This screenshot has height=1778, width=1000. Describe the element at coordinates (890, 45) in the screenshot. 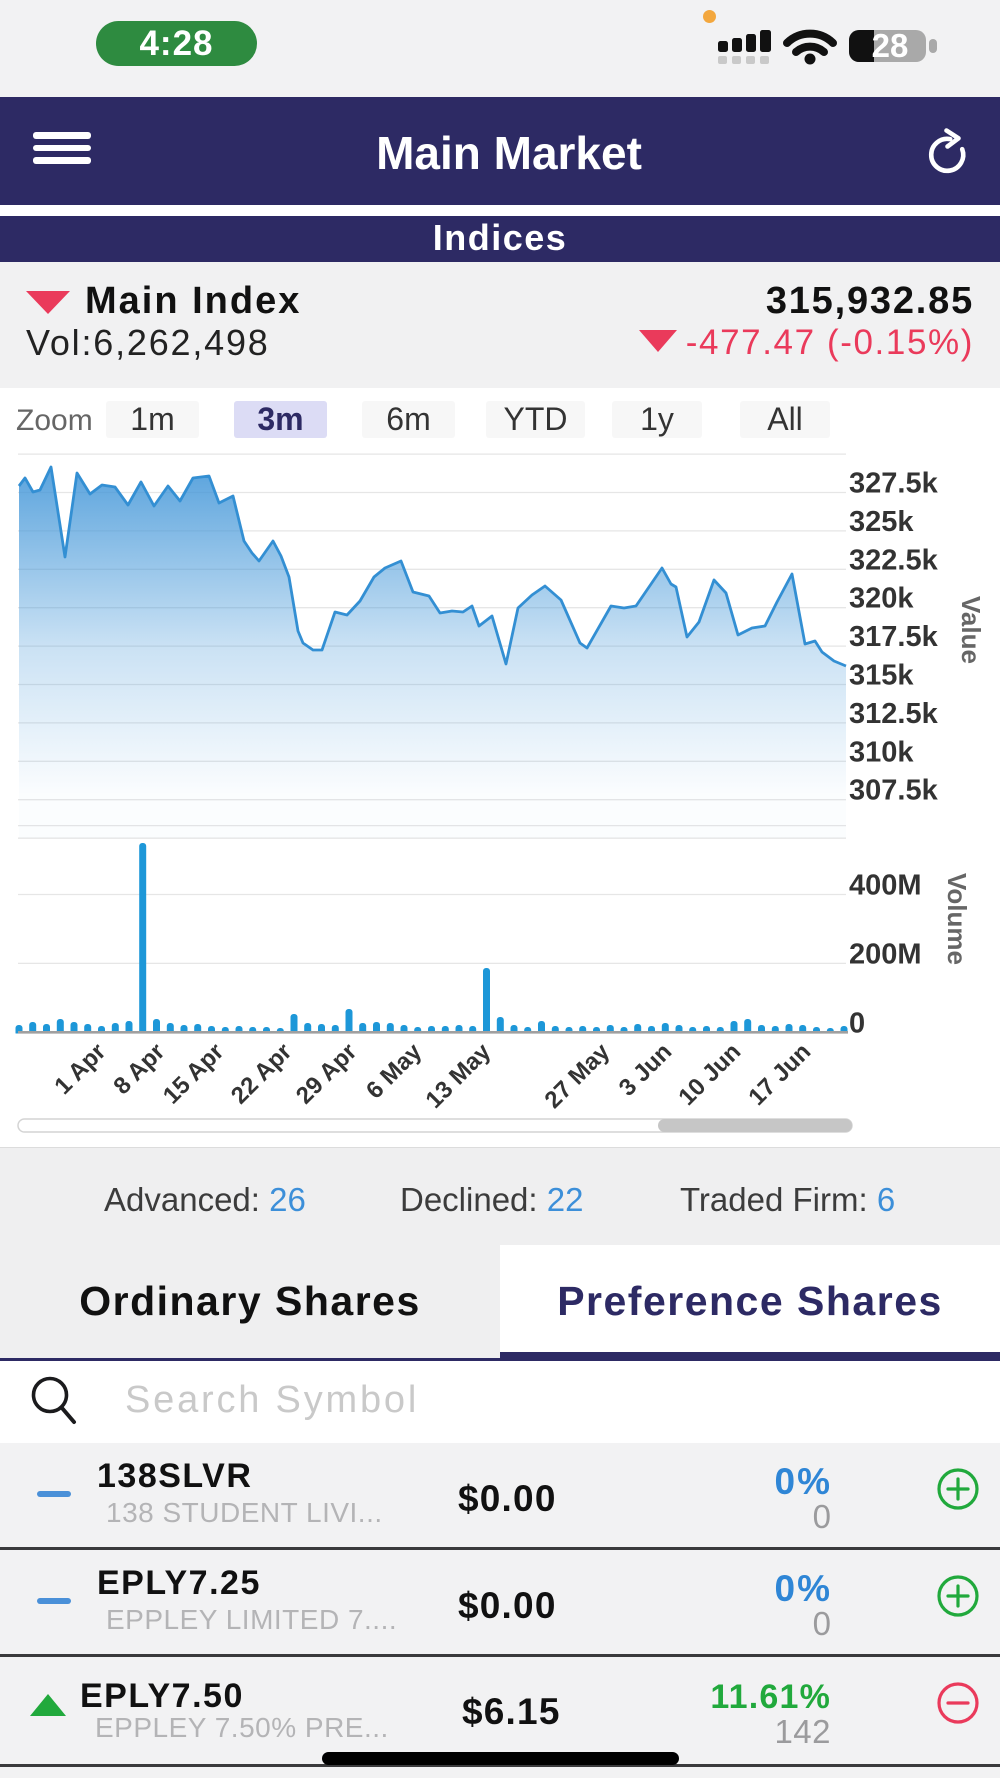

I see `svg-text: 28` at that location.